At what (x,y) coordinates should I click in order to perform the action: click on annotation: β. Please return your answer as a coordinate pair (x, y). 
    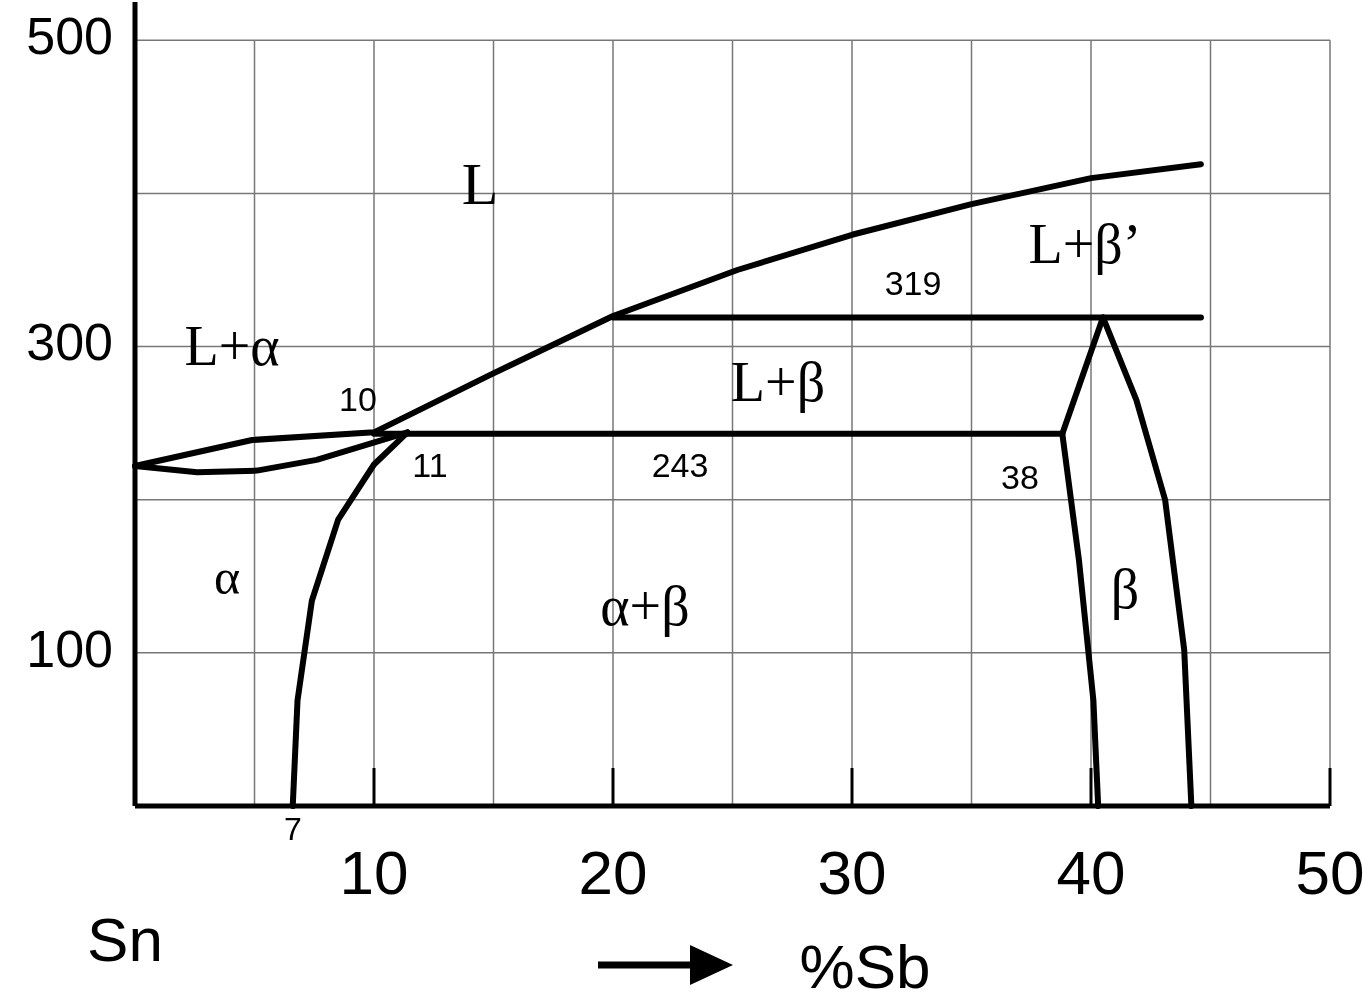
    Looking at the image, I should click on (1125, 588).